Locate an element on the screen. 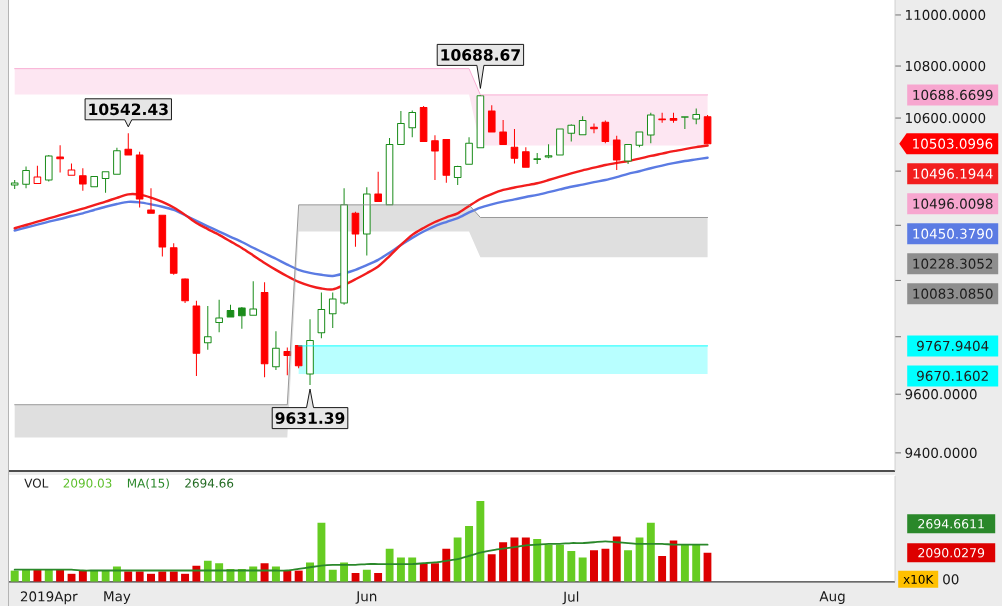 The image size is (1002, 606). annotation: 10688.67 is located at coordinates (480, 55).